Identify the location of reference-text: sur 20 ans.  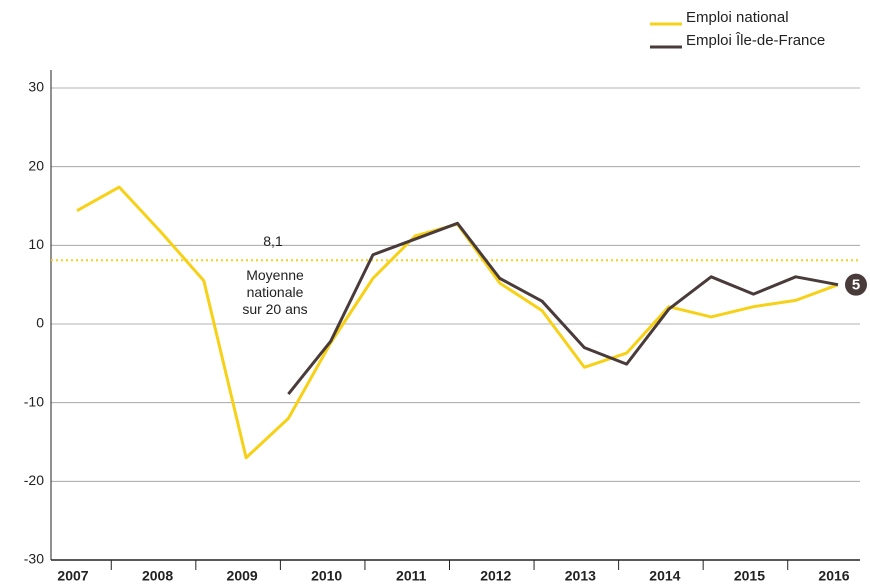
(274, 309).